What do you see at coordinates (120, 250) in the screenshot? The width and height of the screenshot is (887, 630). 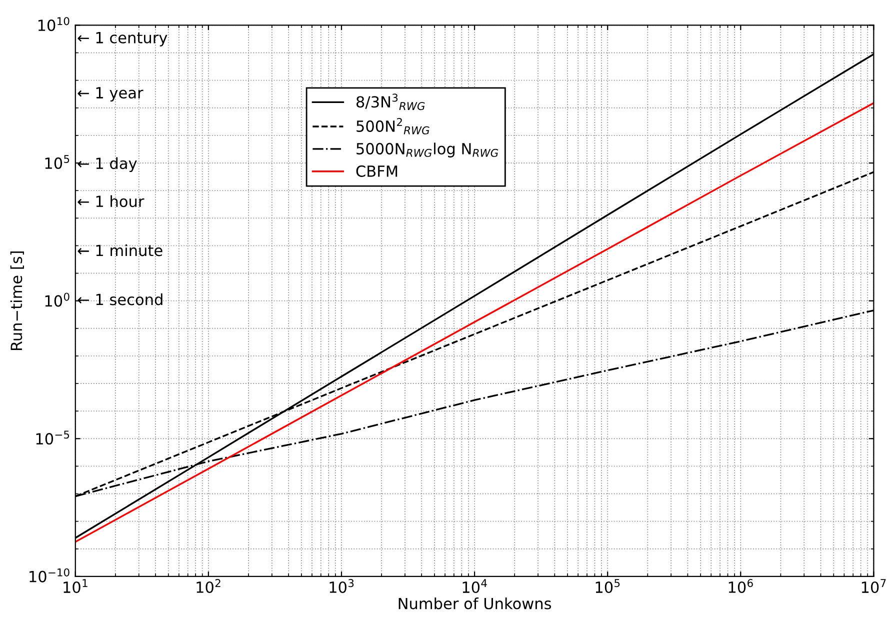 I see `annotation: ← 1 minute` at bounding box center [120, 250].